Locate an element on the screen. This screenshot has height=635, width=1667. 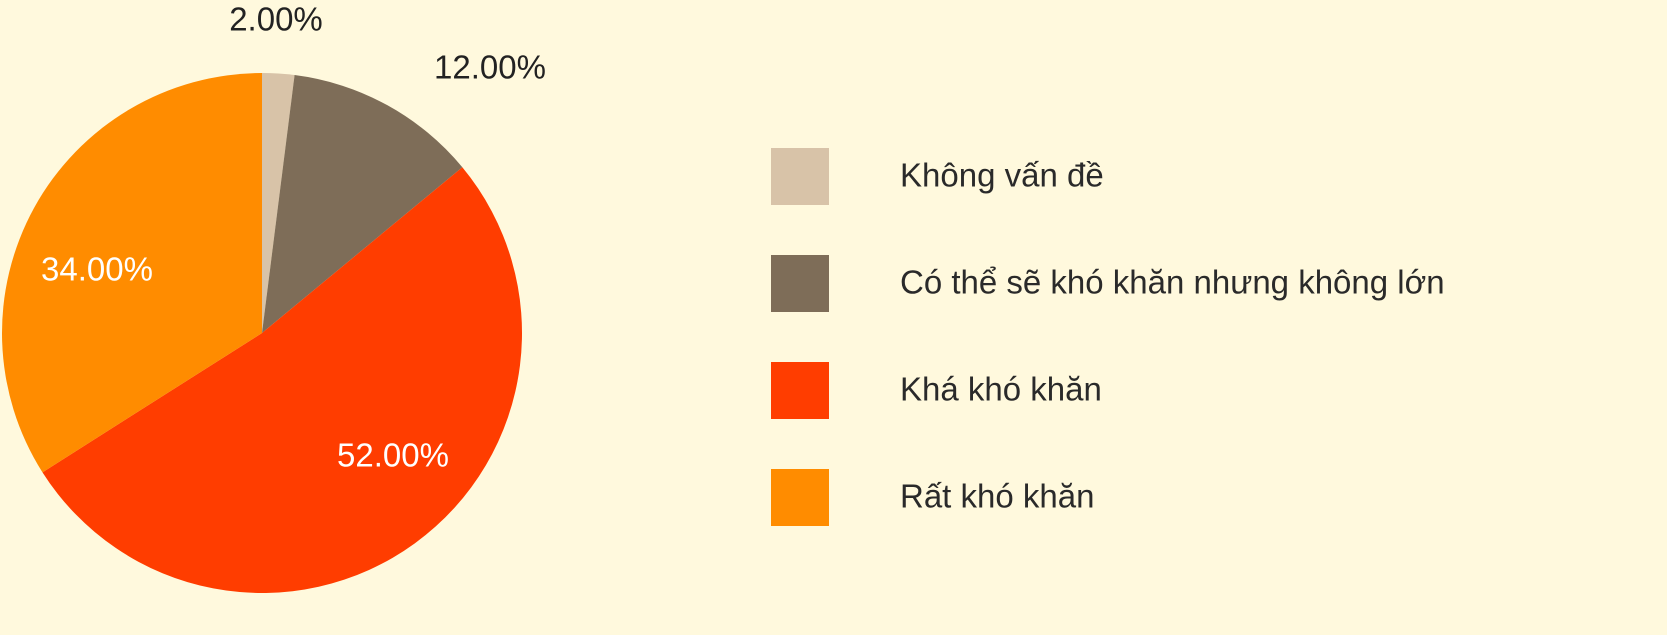
legend-label: Khá khó khăn is located at coordinates (1001, 389).